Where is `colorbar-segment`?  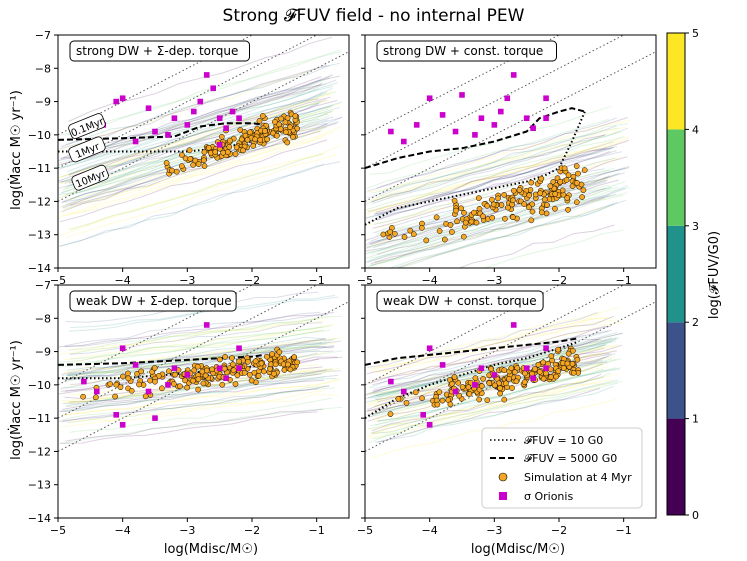 colorbar-segment is located at coordinates (676, 466).